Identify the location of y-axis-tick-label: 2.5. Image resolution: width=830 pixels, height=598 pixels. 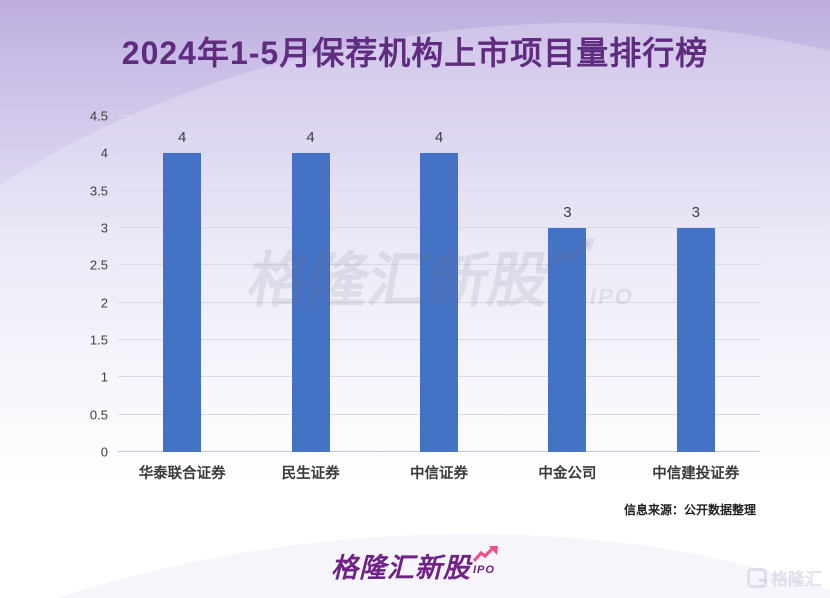
(98, 265).